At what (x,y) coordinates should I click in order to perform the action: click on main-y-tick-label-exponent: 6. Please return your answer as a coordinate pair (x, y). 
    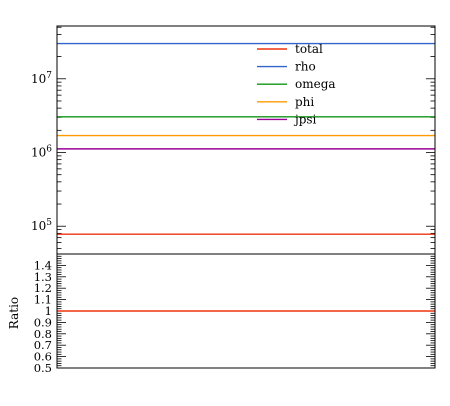
    Looking at the image, I should click on (49, 150).